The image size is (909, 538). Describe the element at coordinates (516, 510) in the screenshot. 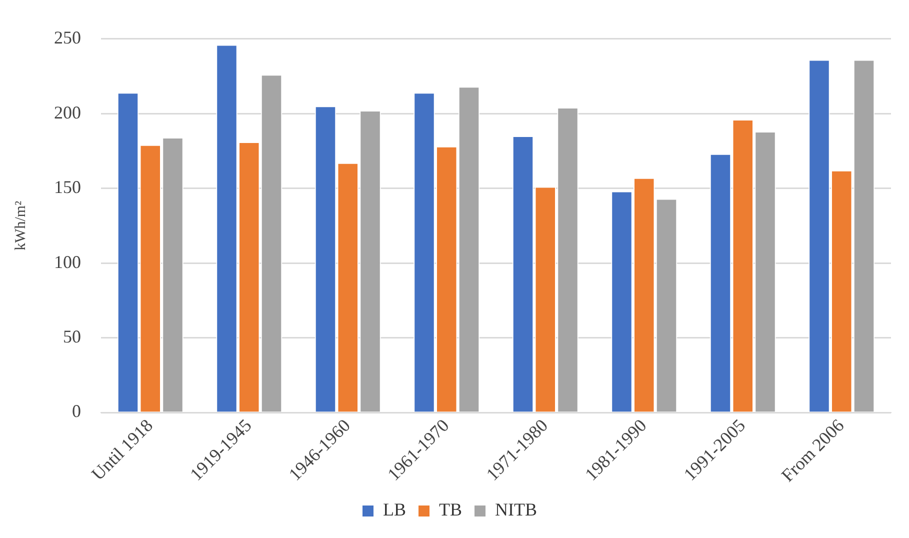

I see `legend-label: NITB` at that location.